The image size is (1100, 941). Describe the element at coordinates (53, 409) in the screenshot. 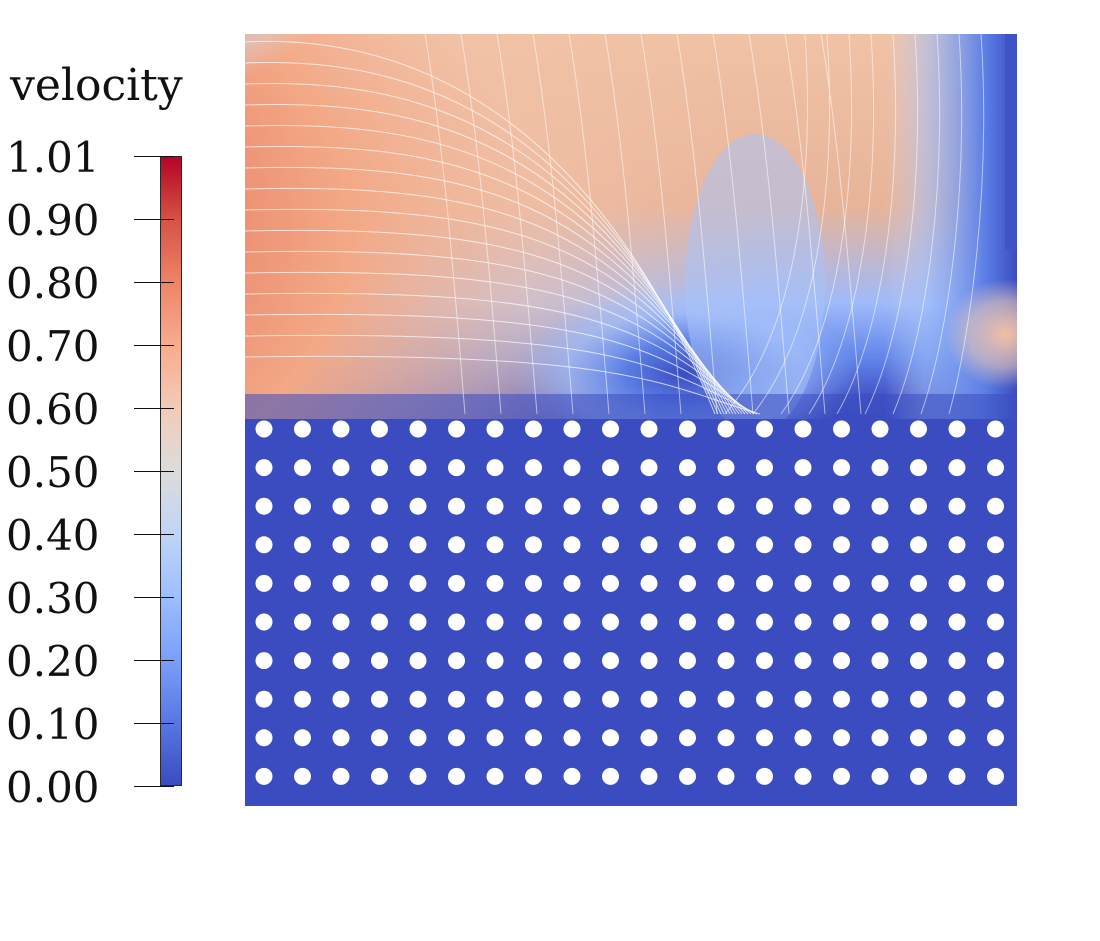

I see `colorbar-tick-label: 0.60` at that location.